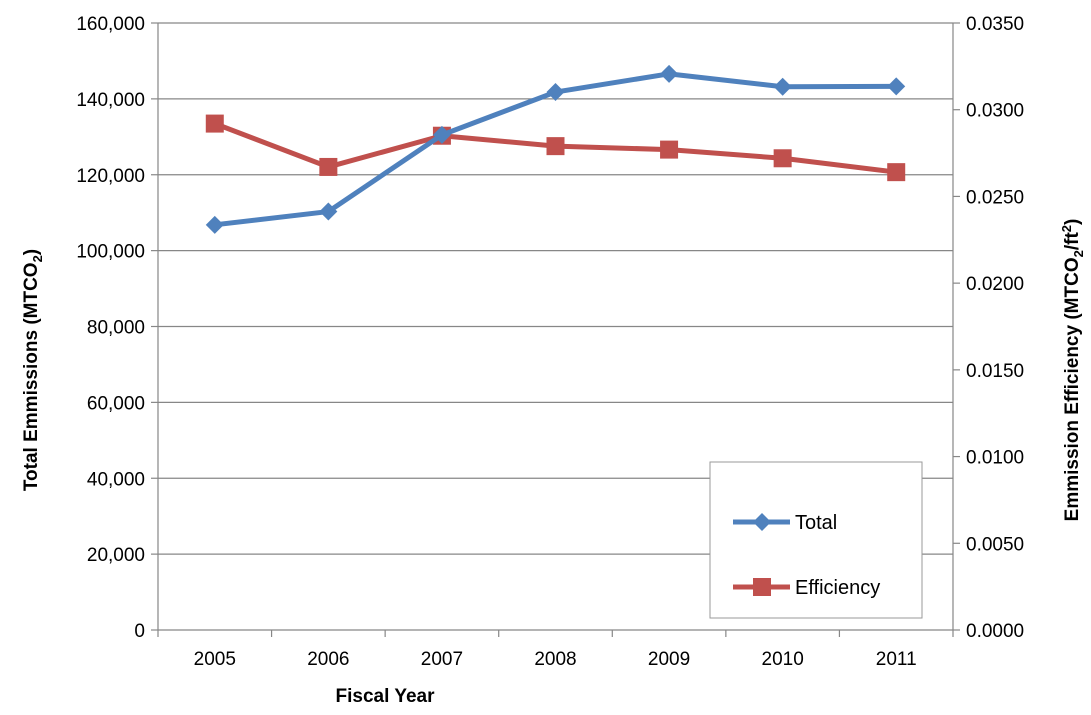 This screenshot has height=715, width=1091. What do you see at coordinates (1072, 389) in the screenshot?
I see `right-axis-title-main: Emmission Efficiency (MTCO` at bounding box center [1072, 389].